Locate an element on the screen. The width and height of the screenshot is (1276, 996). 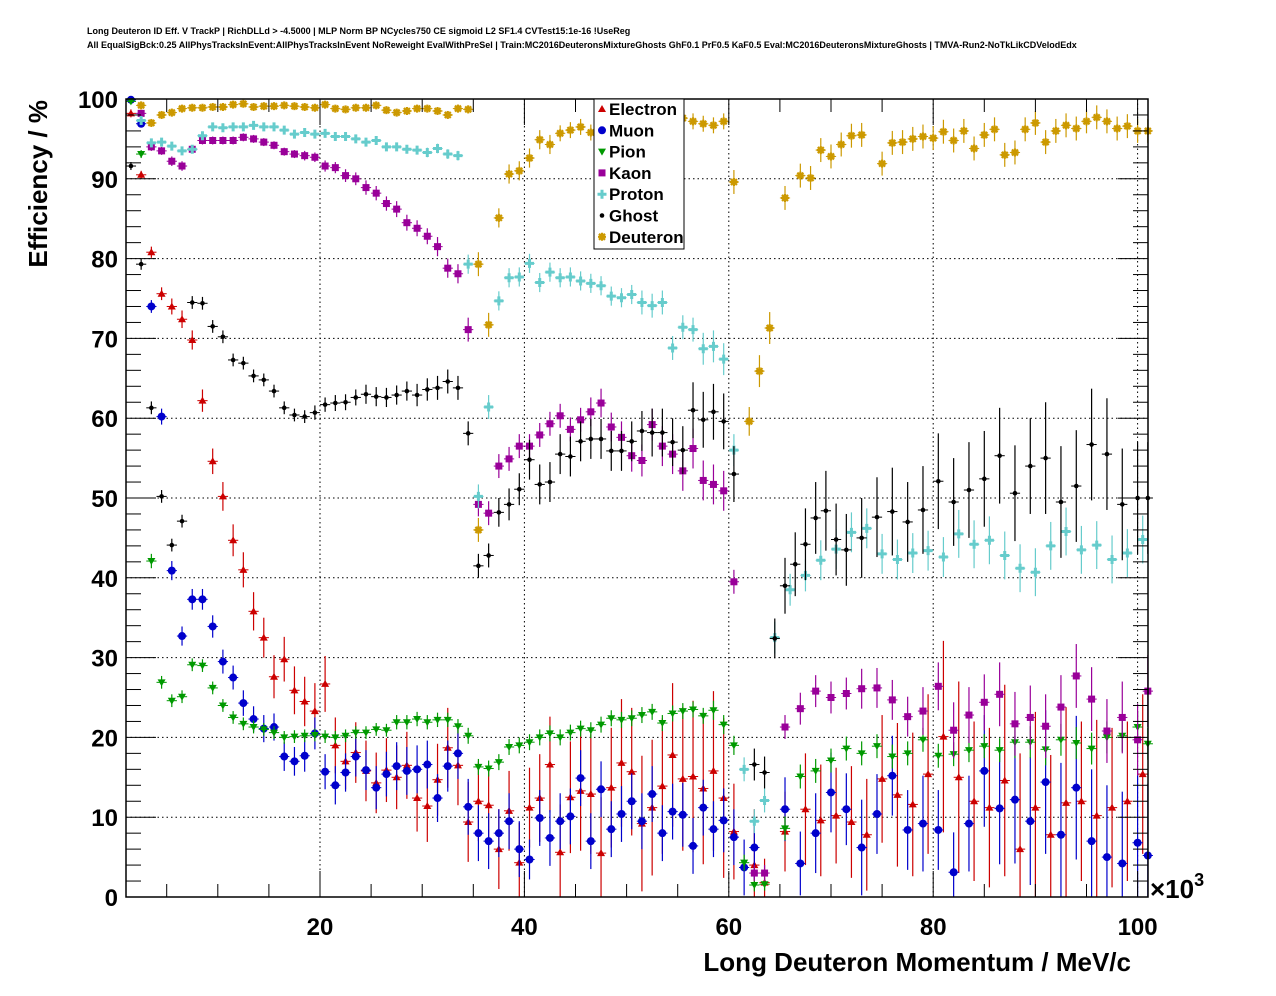
y-tick-label: 0 is located at coordinates (111, 898).